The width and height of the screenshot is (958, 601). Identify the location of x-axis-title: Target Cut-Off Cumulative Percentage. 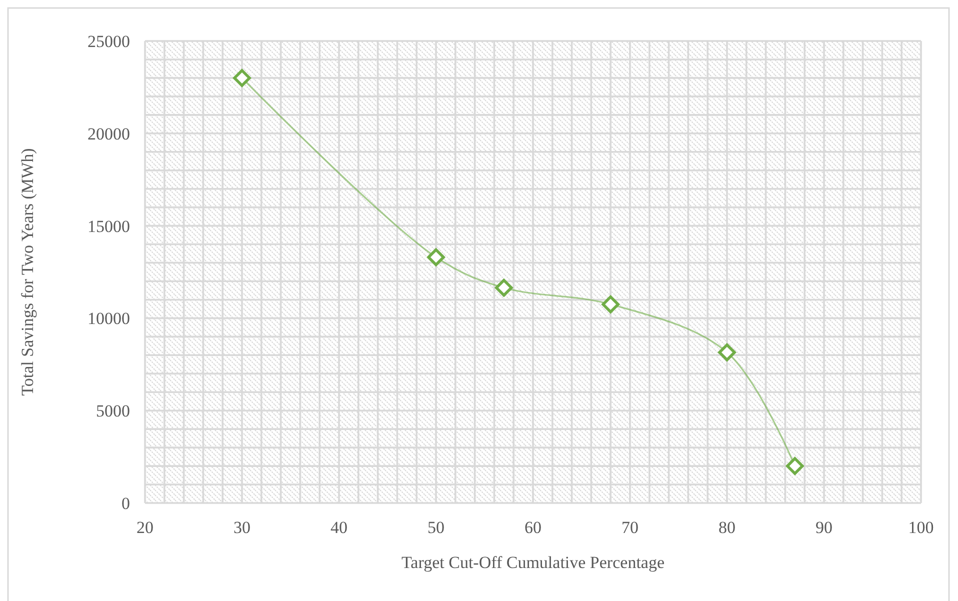
(533, 562).